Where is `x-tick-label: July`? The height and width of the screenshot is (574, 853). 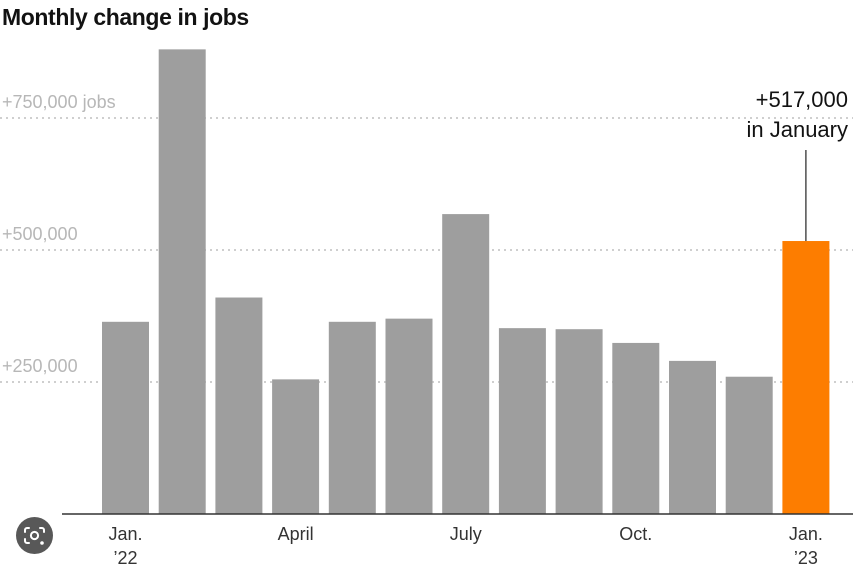 x-tick-label: July is located at coordinates (466, 534).